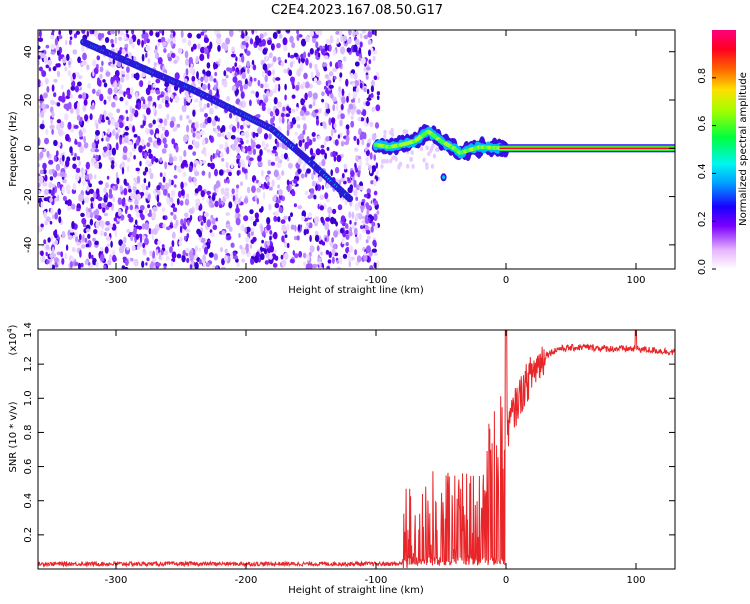 The height and width of the screenshot is (604, 750). Describe the element at coordinates (28, 432) in the screenshot. I see `y-tick-label: 0.8` at that location.